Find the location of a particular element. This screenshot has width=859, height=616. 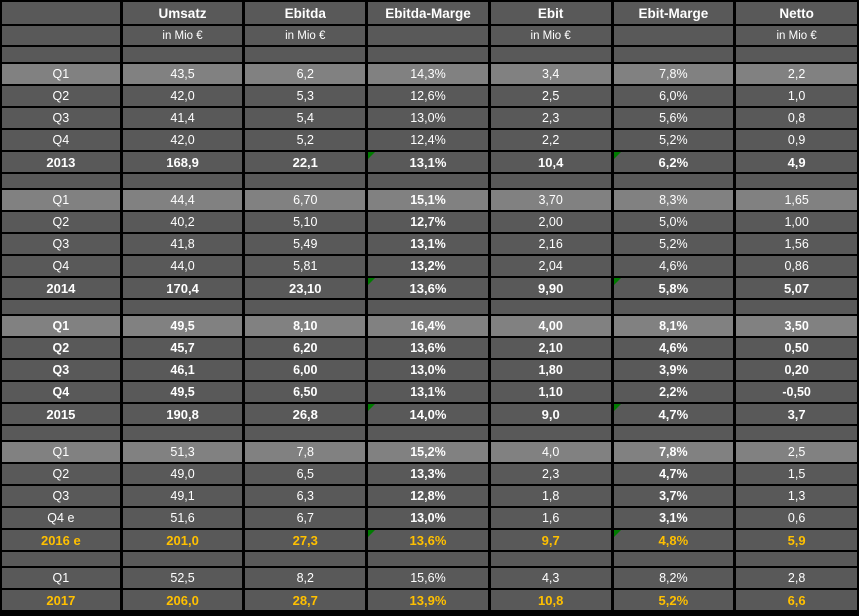

cell-2016-Q2-ebitda-marge: 13,3% is located at coordinates (429, 475).